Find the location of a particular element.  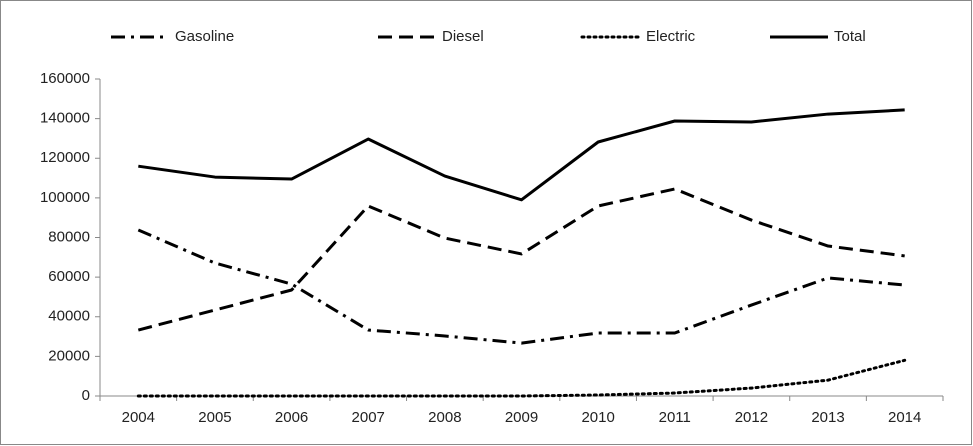

series-line is located at coordinates (521, 378).